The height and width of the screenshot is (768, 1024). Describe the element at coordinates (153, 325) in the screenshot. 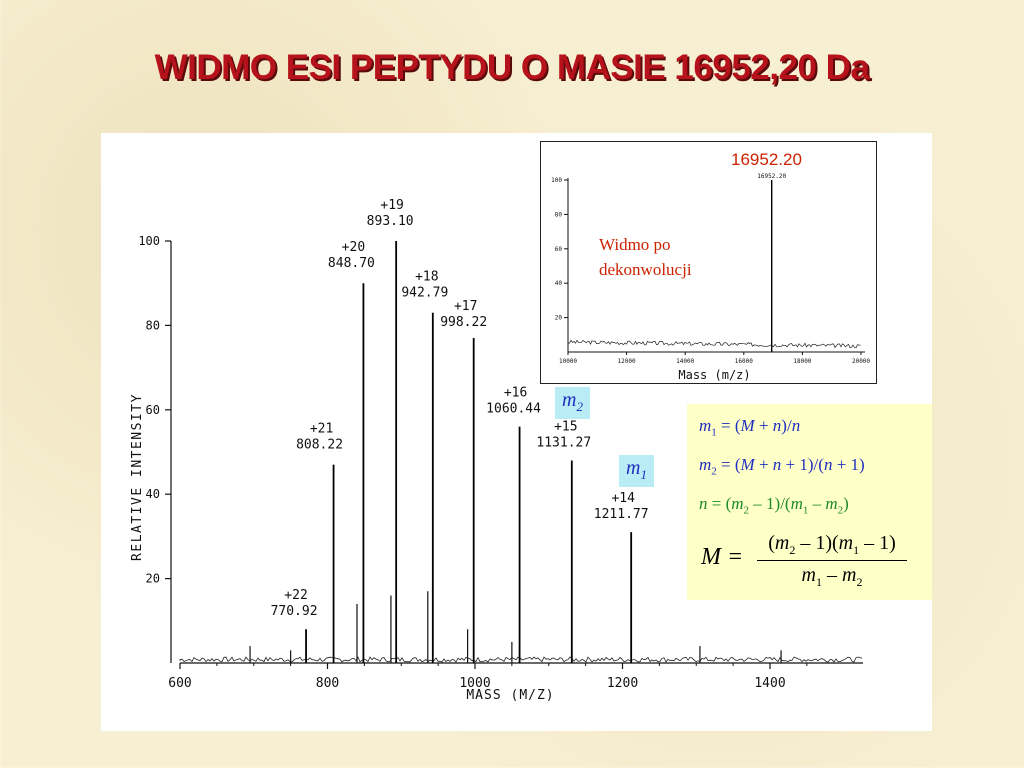

I see `y-tick-label: 80` at that location.